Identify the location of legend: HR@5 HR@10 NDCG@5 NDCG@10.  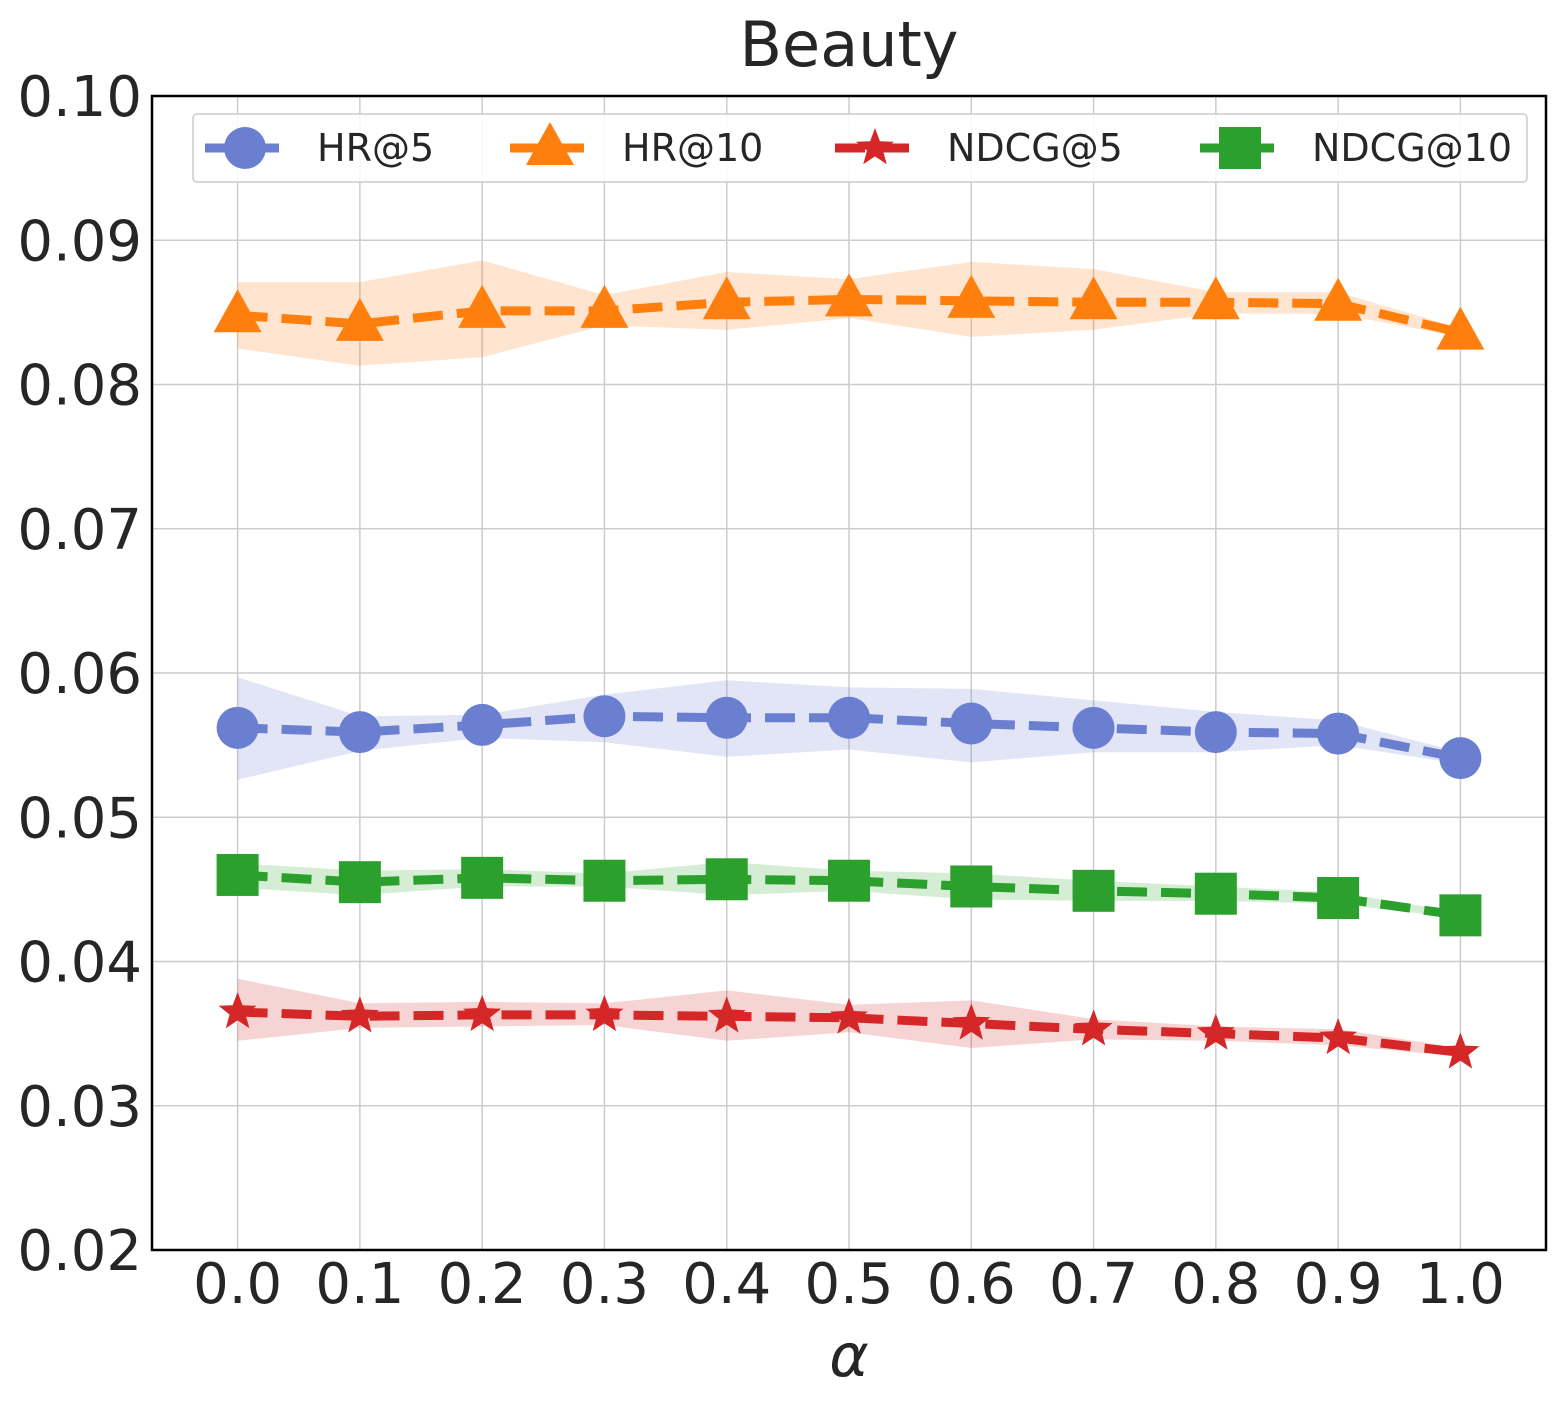
(860, 148).